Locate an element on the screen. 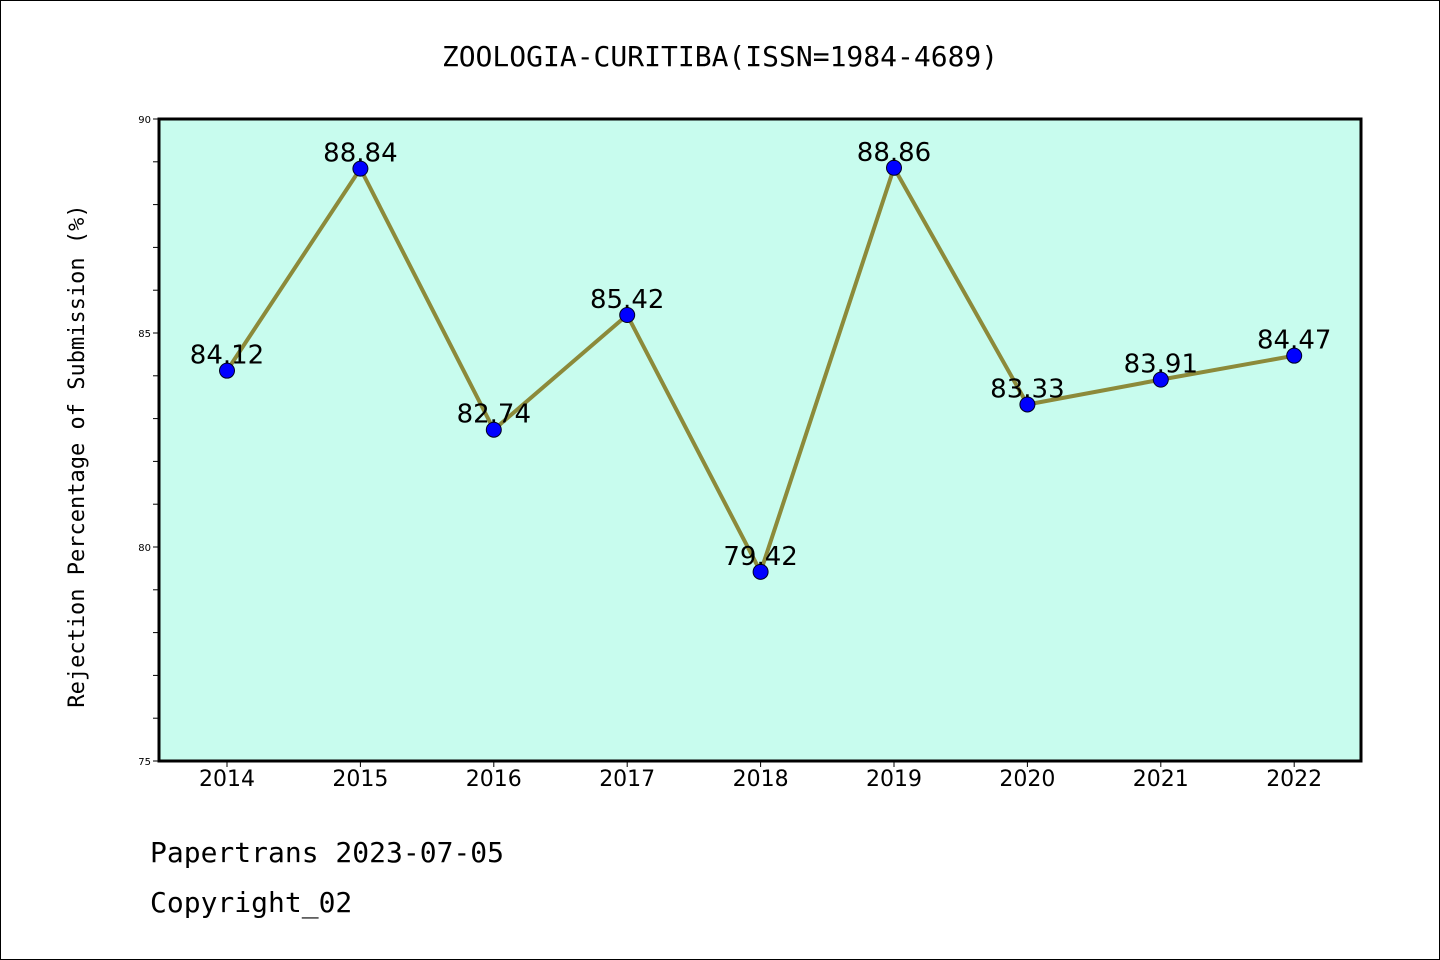 This screenshot has width=1440, height=960. data-label: 84.12 is located at coordinates (227, 356).